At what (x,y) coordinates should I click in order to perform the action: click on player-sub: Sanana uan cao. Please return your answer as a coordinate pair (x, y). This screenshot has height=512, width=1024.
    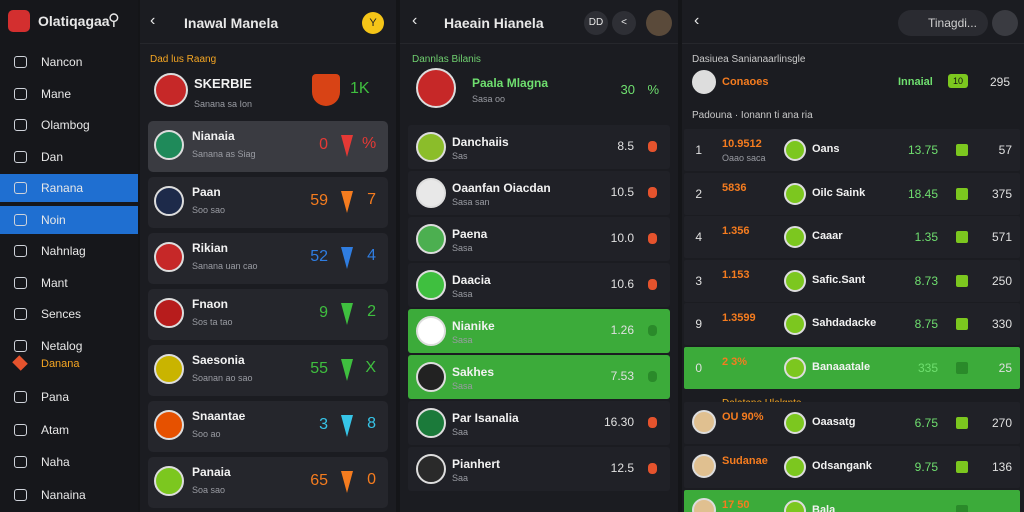
    Looking at the image, I should click on (225, 266).